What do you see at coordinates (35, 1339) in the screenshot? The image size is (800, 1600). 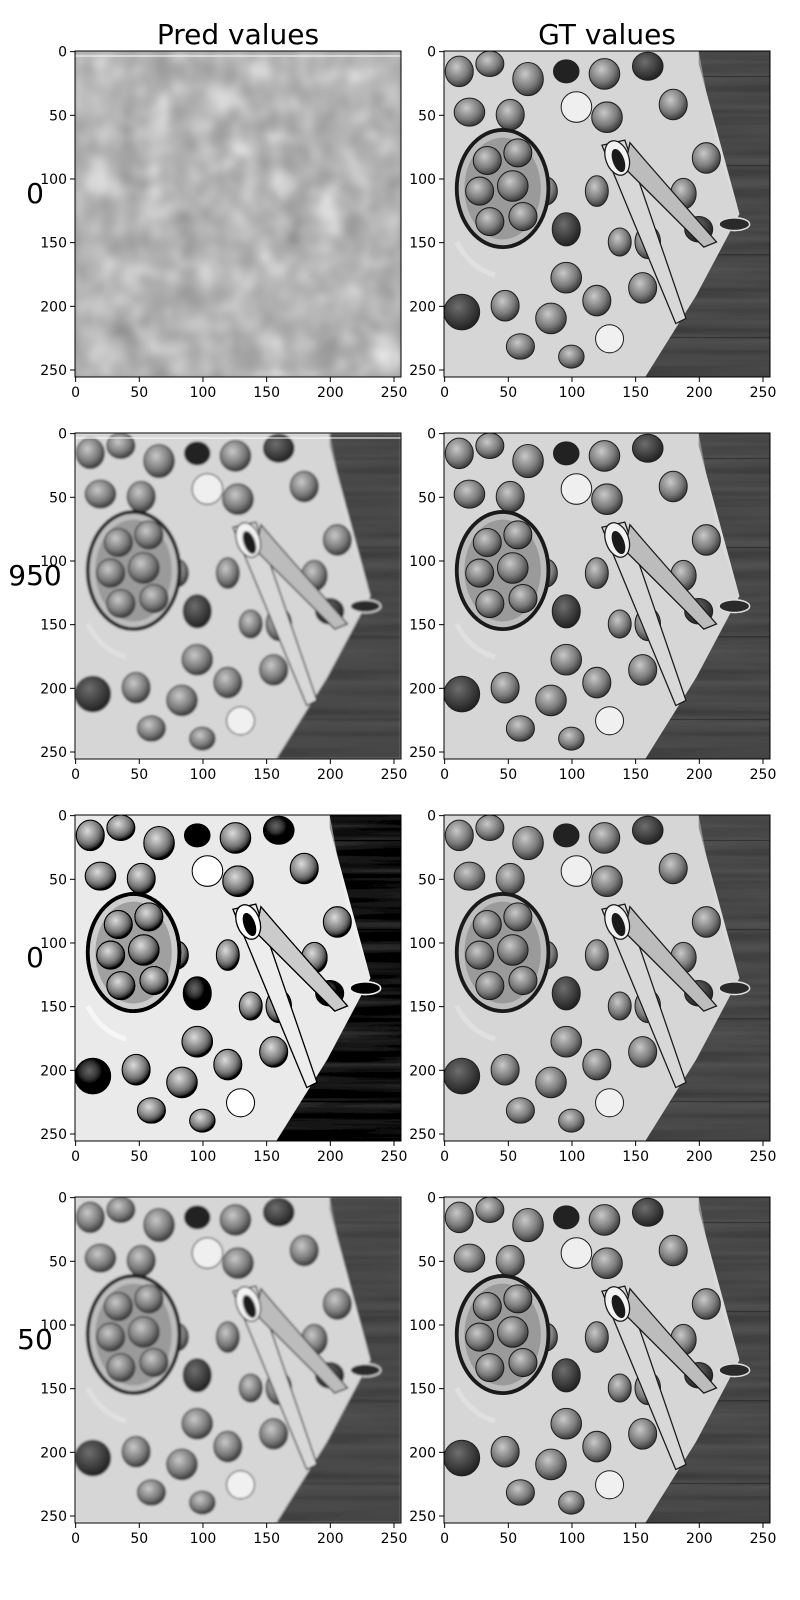 I see `row-label: 50` at bounding box center [35, 1339].